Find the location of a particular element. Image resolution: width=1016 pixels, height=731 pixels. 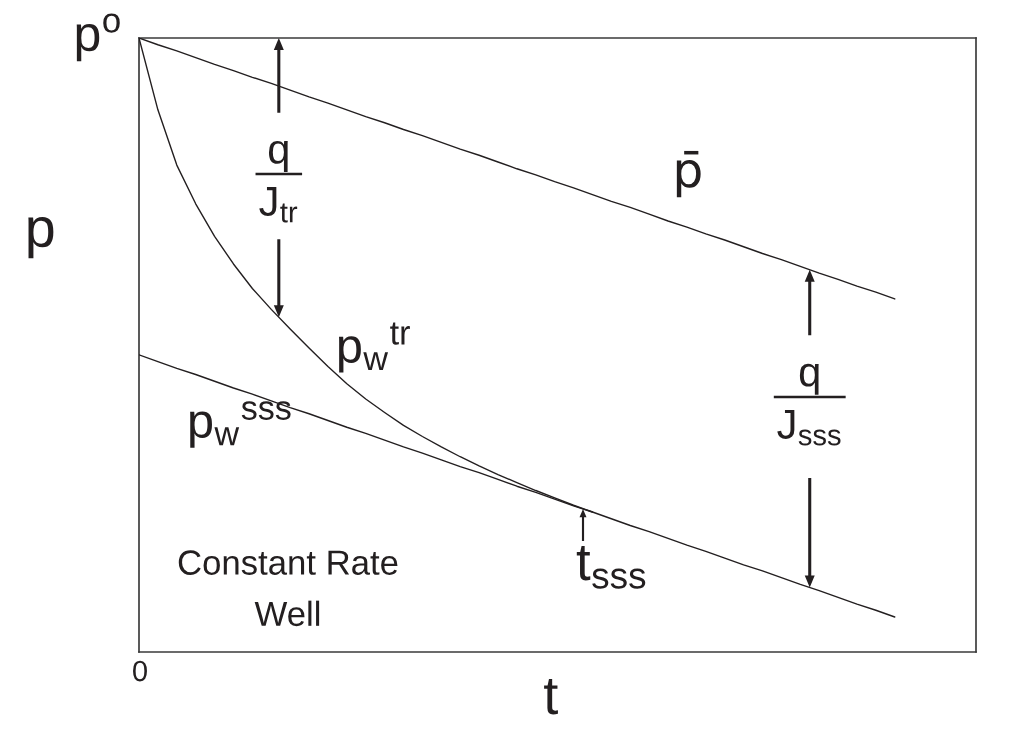

series-label: p$_{w}$$^{sss}$ is located at coordinates (240, 424).